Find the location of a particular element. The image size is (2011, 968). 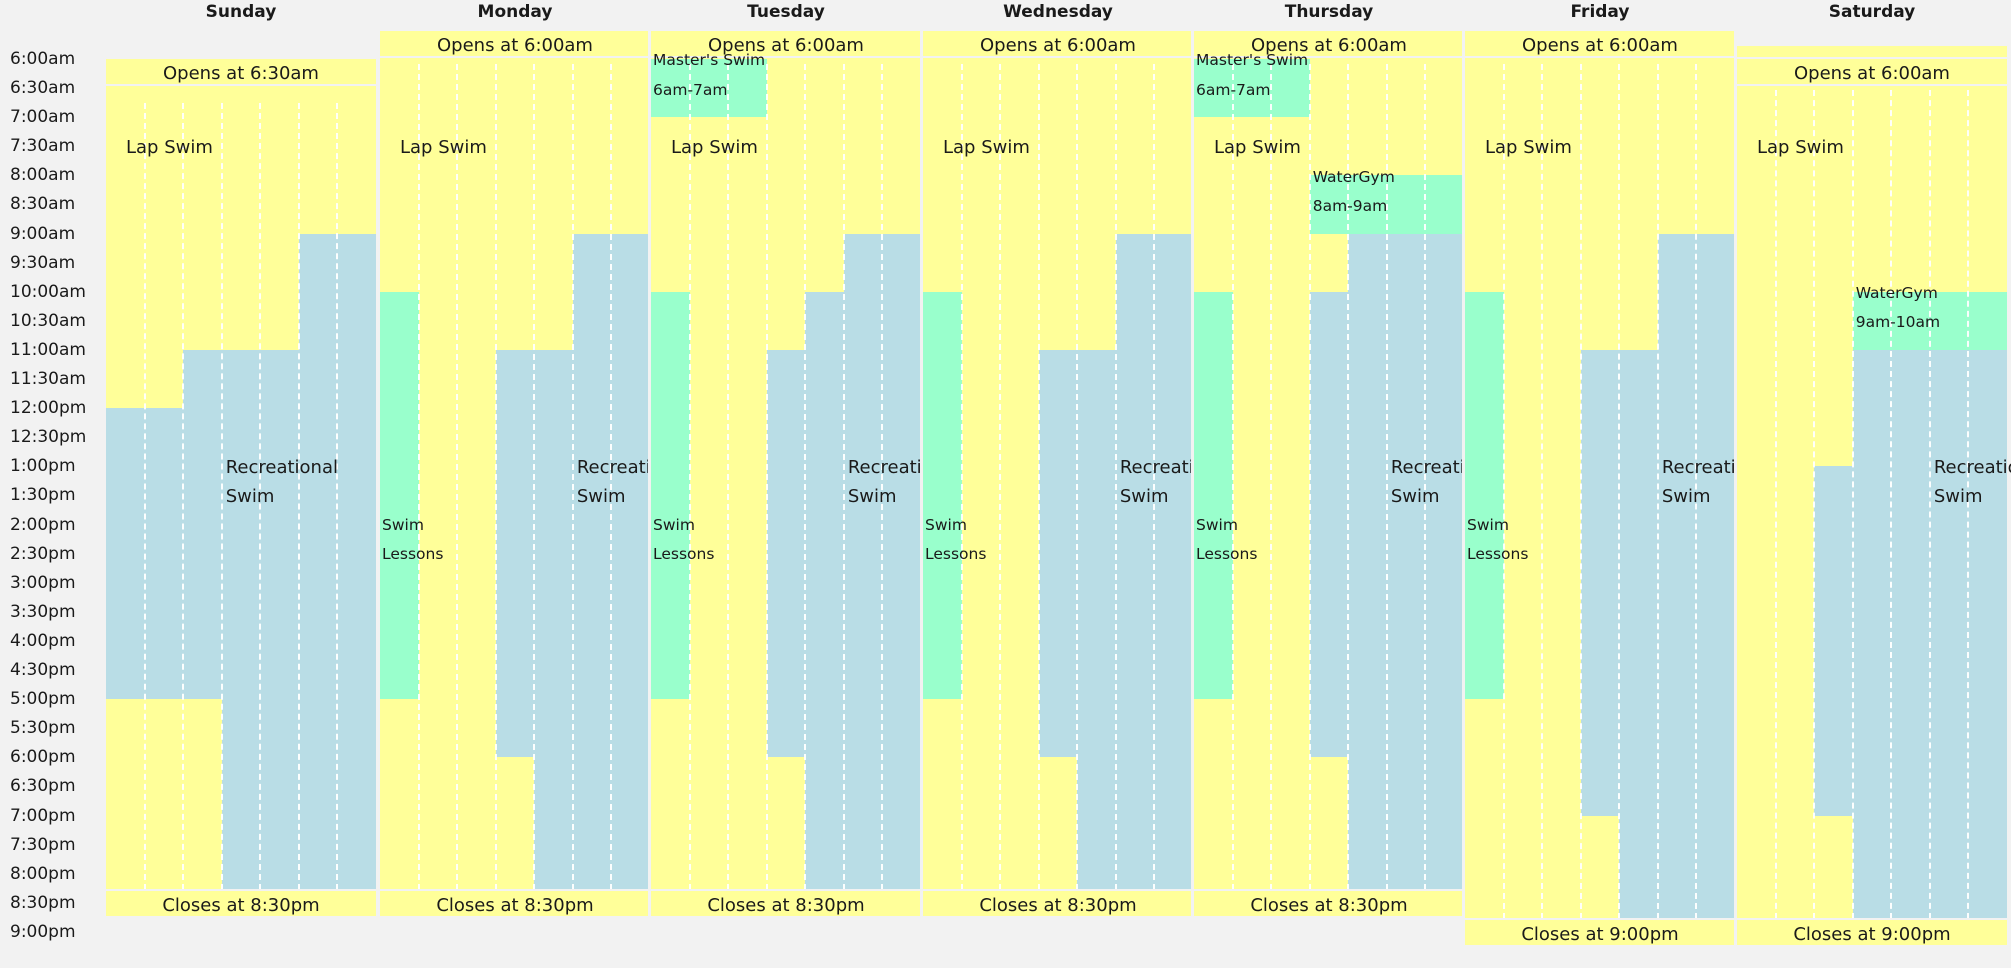

time-label: 1:30pm is located at coordinates (53, 496).